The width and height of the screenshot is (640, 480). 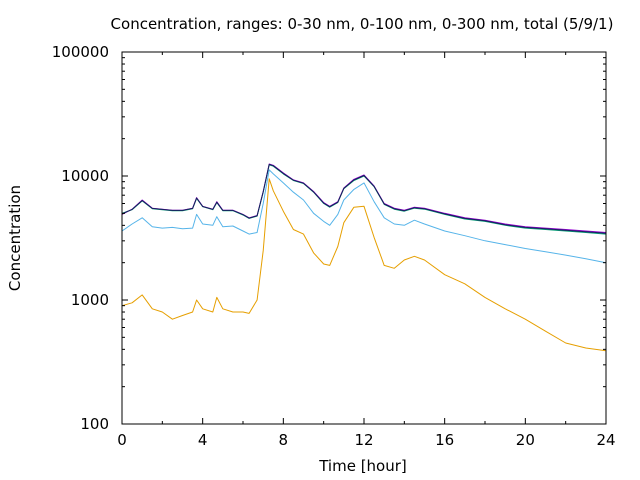 I want to click on y-tick-label: 100, so click(x=94, y=424).